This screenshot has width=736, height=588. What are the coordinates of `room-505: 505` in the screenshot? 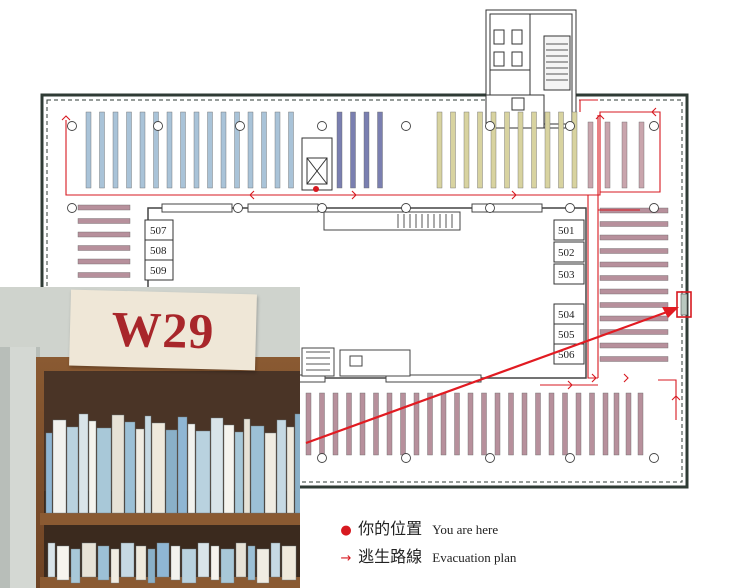 It's located at (566, 335).